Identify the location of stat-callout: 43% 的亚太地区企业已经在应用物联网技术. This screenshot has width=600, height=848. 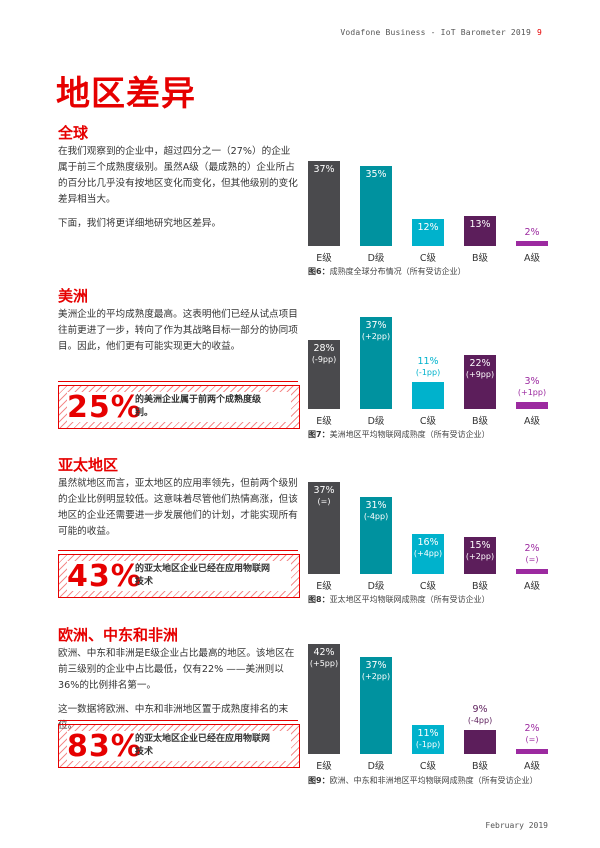
(179, 576).